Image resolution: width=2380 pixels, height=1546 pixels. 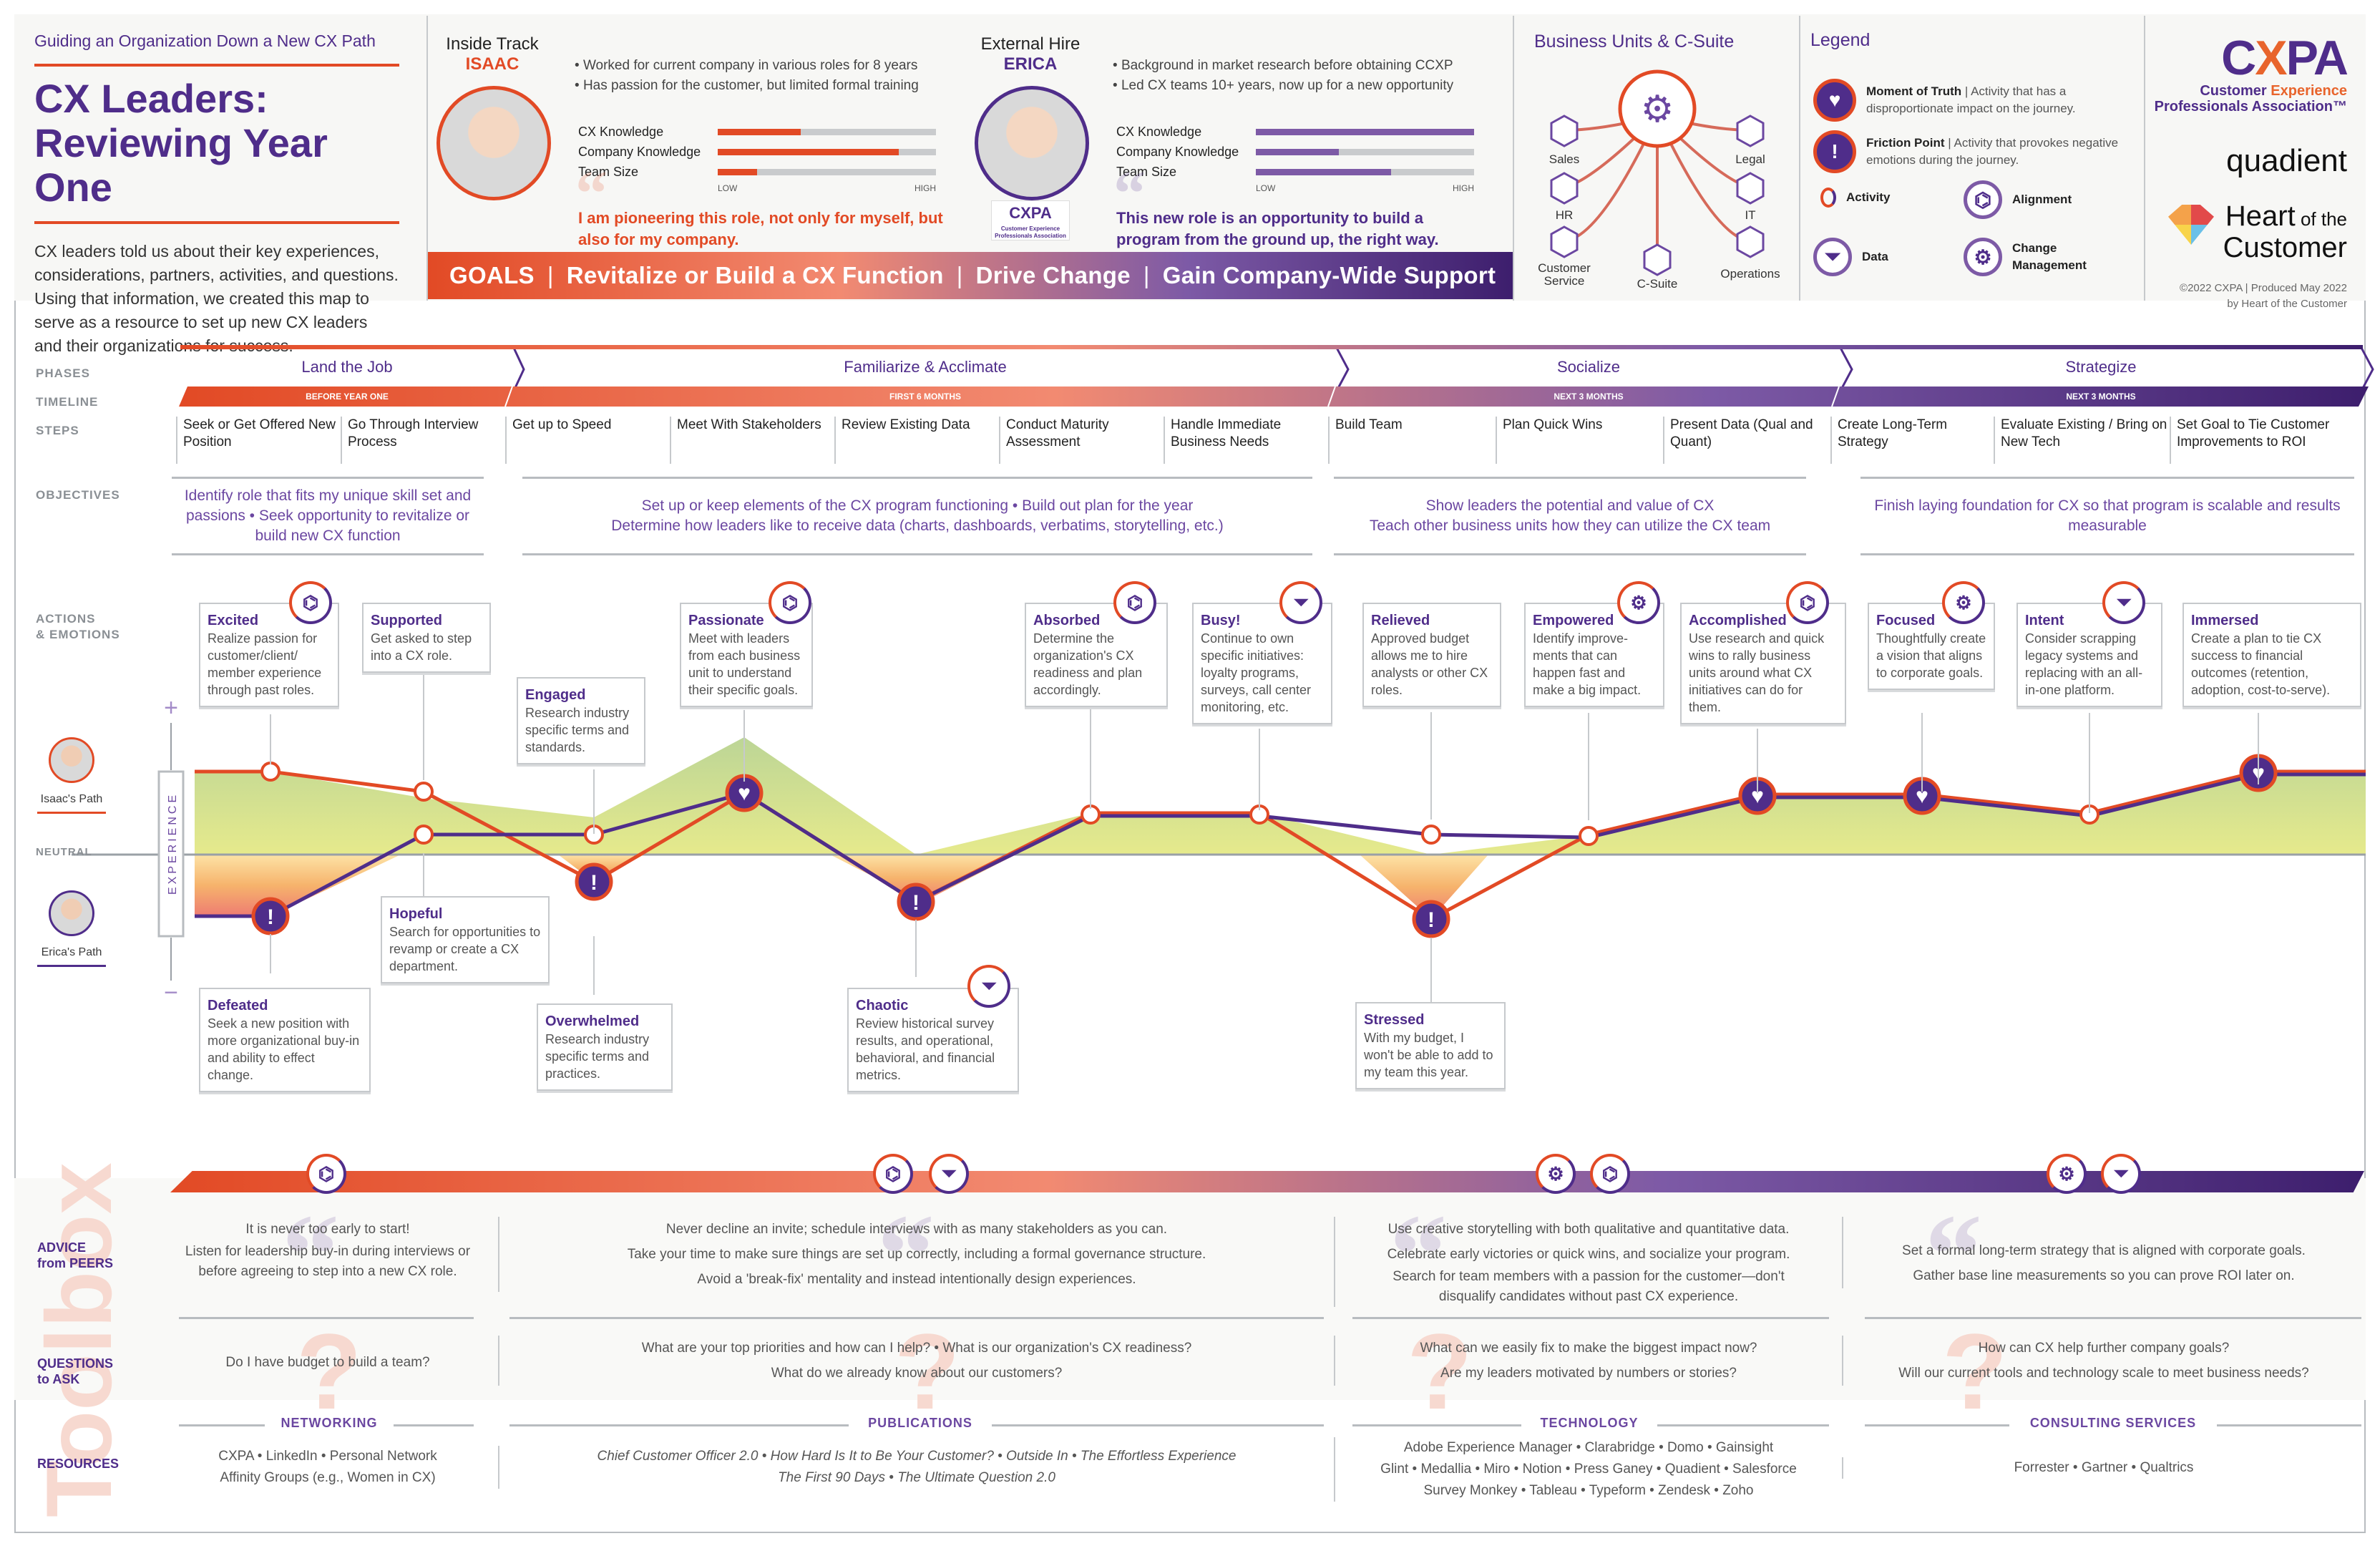 What do you see at coordinates (2018, 199) in the screenshot?
I see `legend-alignment: ⌬ Alignment` at bounding box center [2018, 199].